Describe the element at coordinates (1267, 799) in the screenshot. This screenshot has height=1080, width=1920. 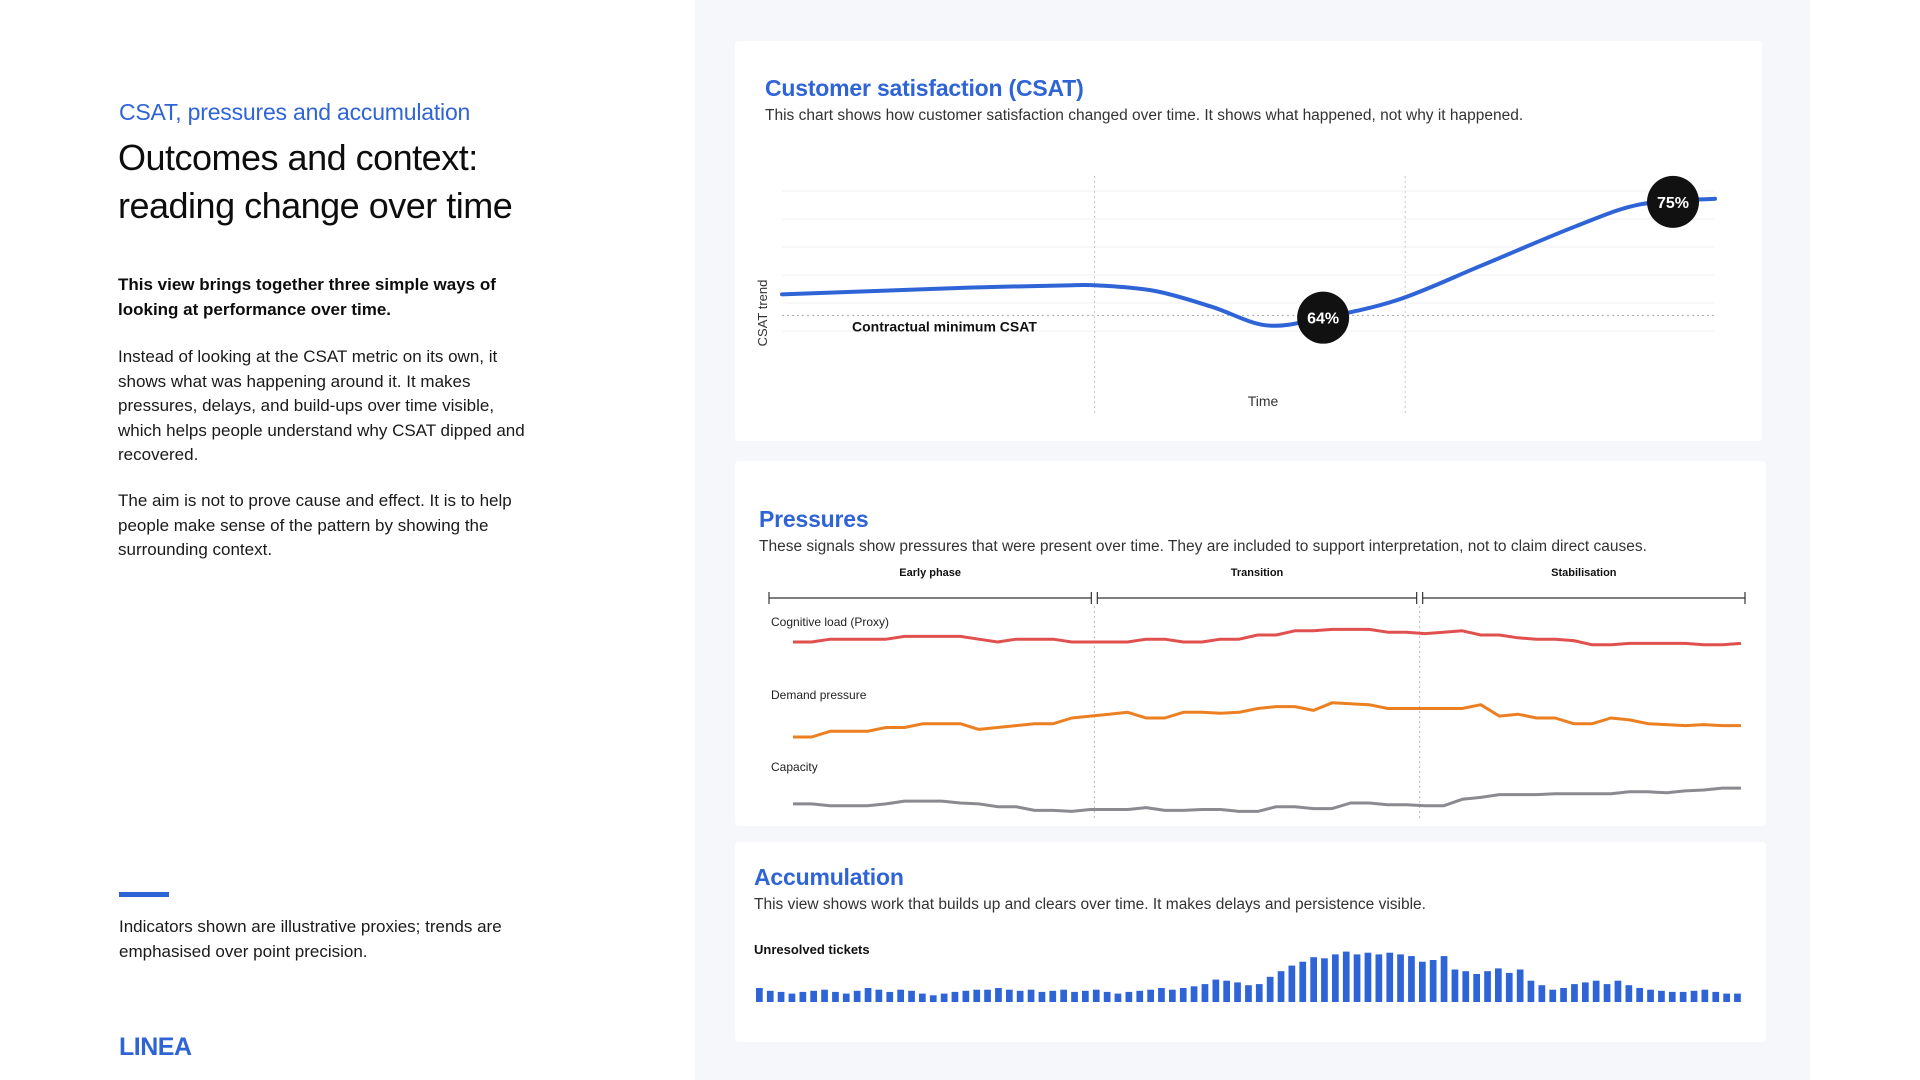
I see `capacity-line` at that location.